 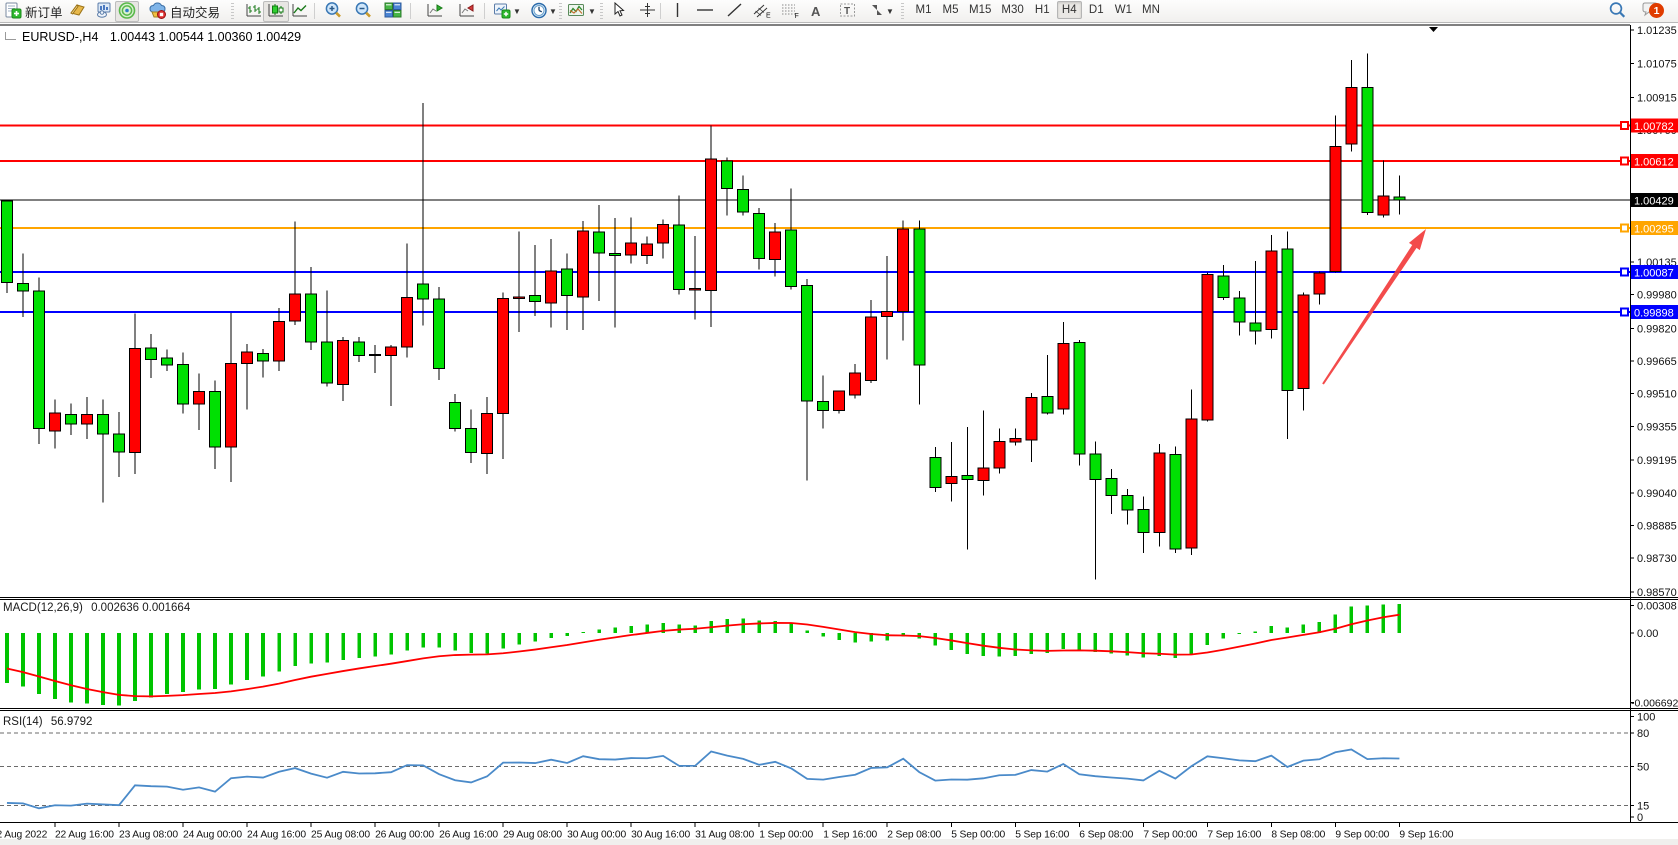 What do you see at coordinates (847, 11) in the screenshot?
I see `text-label-button: T` at bounding box center [847, 11].